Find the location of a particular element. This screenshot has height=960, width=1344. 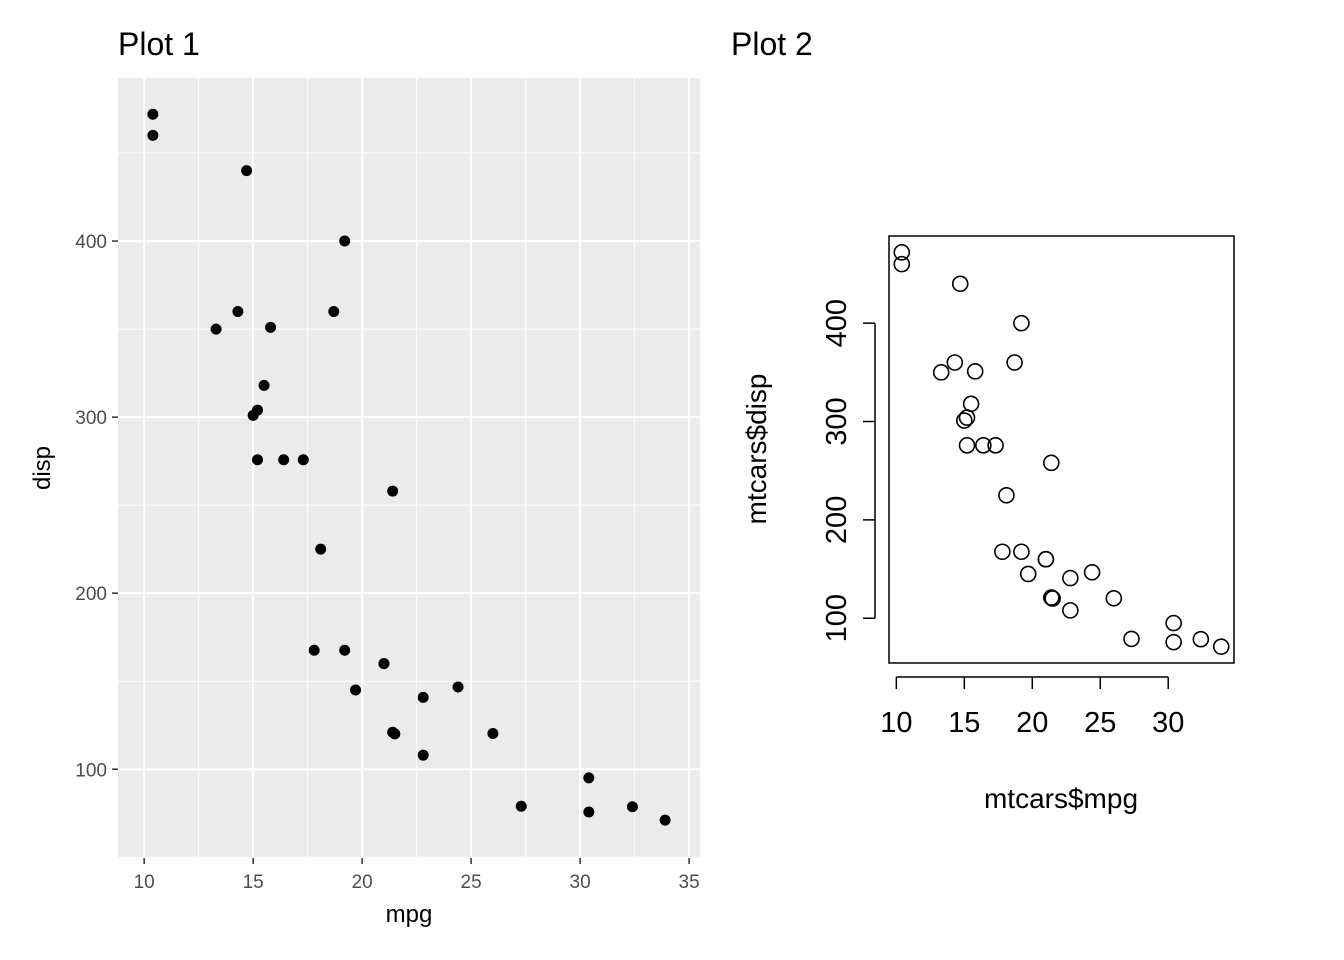

plot-2-plot-box is located at coordinates (1061, 449).